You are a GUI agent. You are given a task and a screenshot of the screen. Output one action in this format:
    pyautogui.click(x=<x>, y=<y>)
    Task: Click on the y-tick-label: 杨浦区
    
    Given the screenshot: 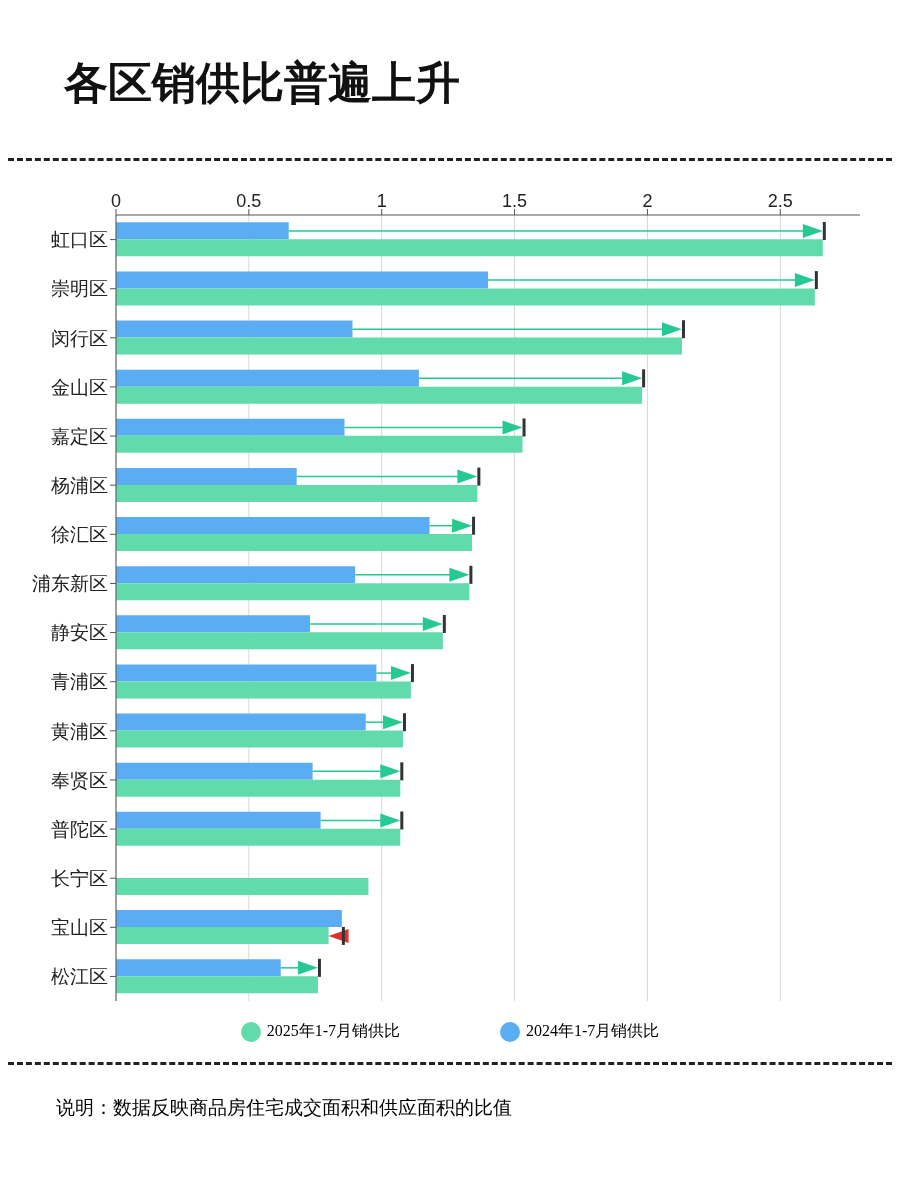 What is the action you would take?
    pyautogui.click(x=79, y=484)
    